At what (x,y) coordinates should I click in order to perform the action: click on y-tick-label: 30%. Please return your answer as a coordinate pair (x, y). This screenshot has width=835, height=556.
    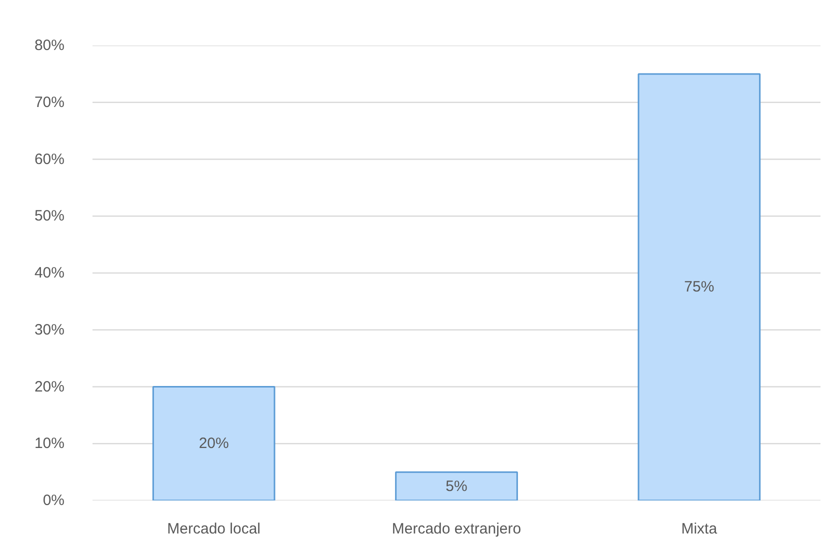
    Looking at the image, I should click on (49, 329).